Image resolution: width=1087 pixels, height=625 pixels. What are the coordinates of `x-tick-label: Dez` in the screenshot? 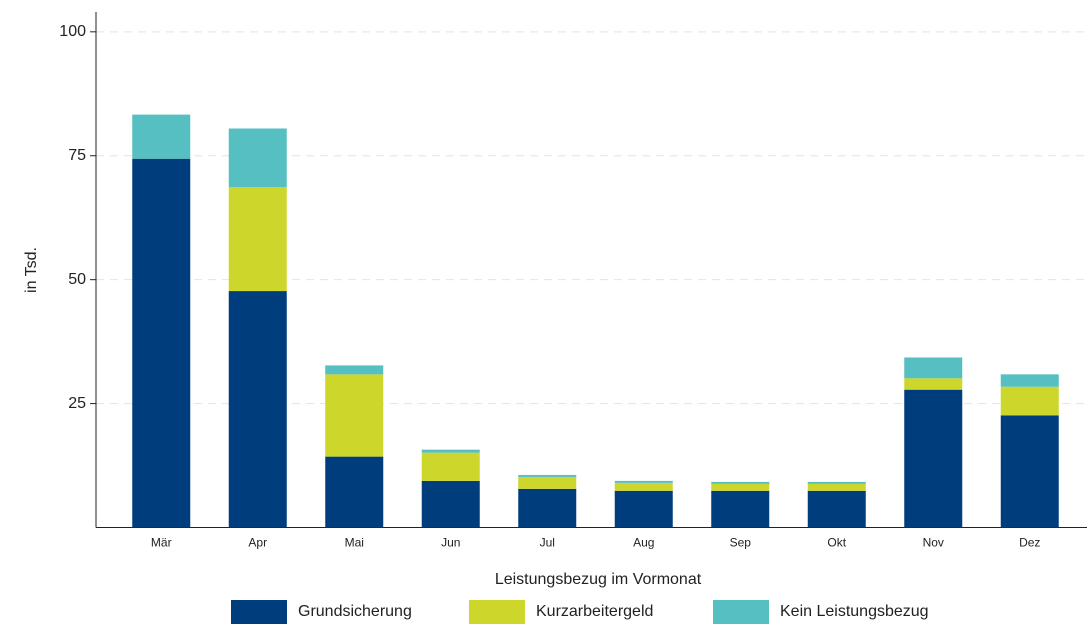 It's located at (1029, 543).